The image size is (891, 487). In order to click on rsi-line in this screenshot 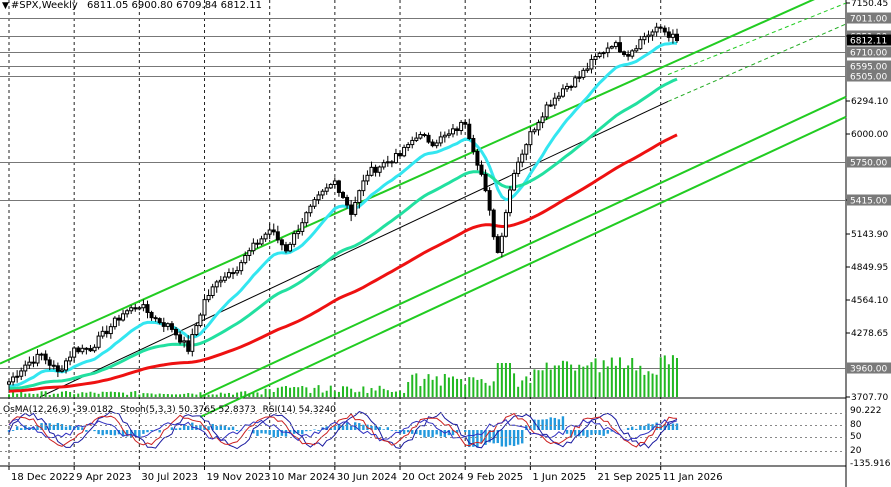, I will do `click(343, 430)`.